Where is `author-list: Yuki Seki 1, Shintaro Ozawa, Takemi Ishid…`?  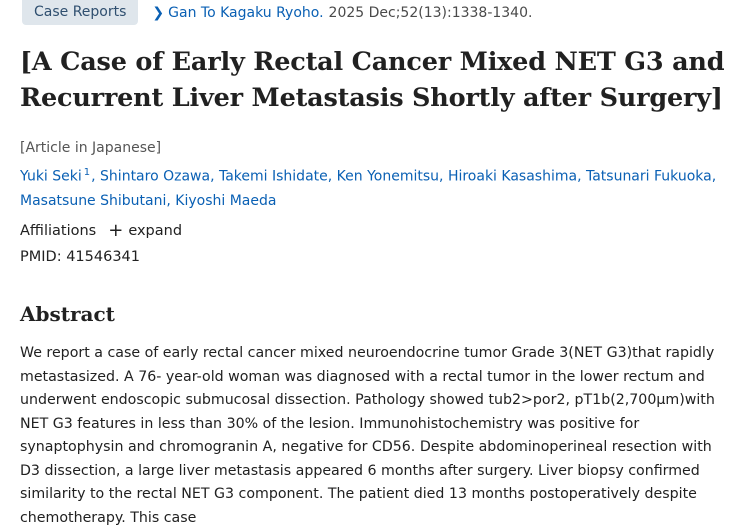 author-list: Yuki Seki 1, Shintaro Ozawa, Takemi Ishid… is located at coordinates (368, 188).